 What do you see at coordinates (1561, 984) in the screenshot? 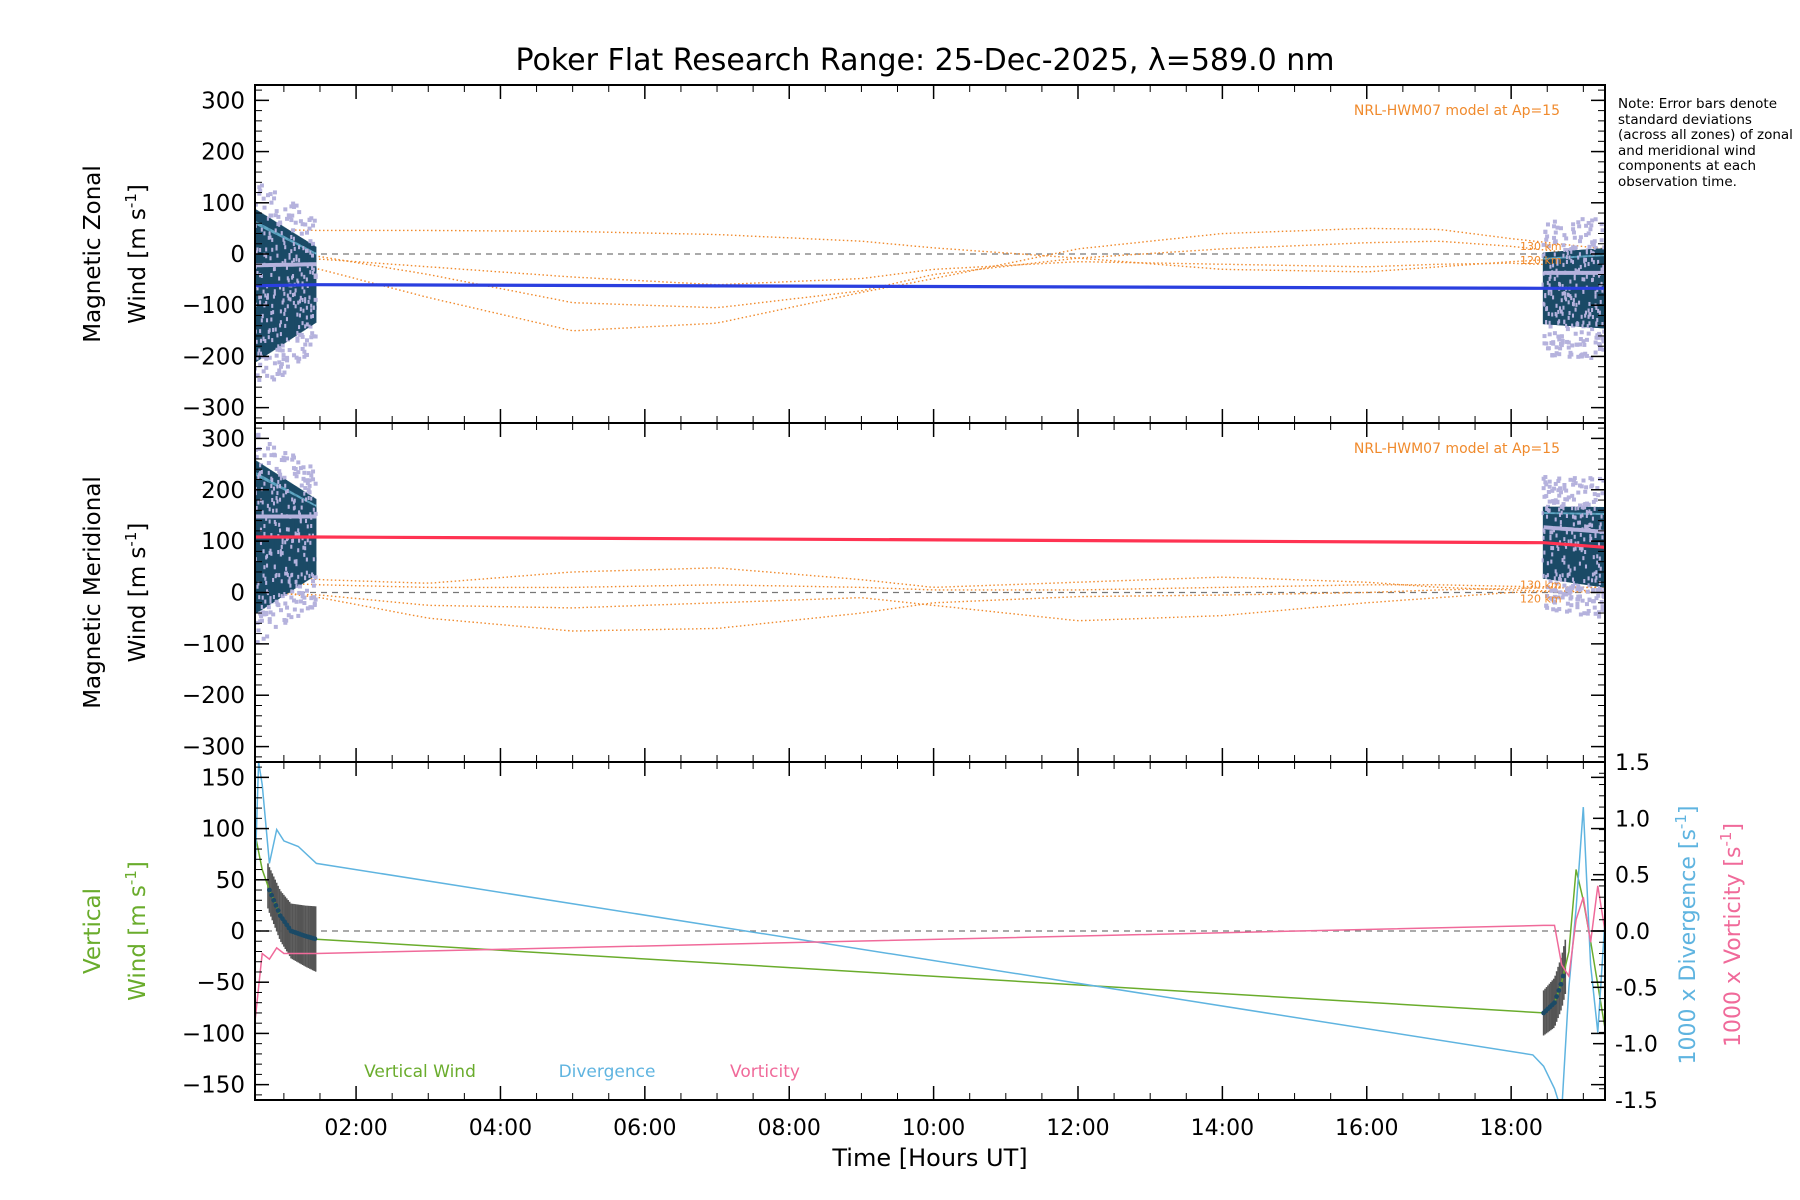
I see `vertical-wind-point` at bounding box center [1561, 984].